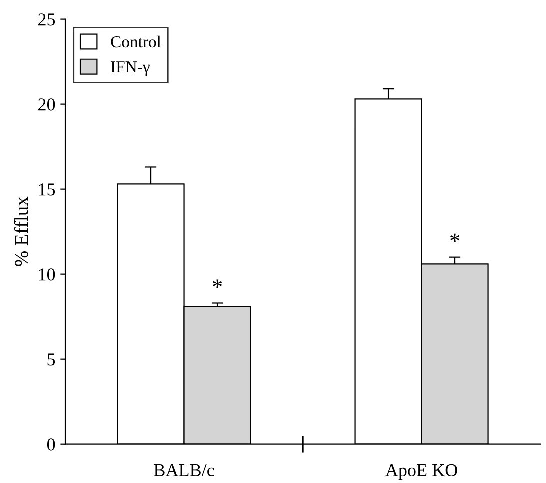 This screenshot has width=546, height=483. I want to click on x-tick-label: ApoE KO, so click(422, 472).